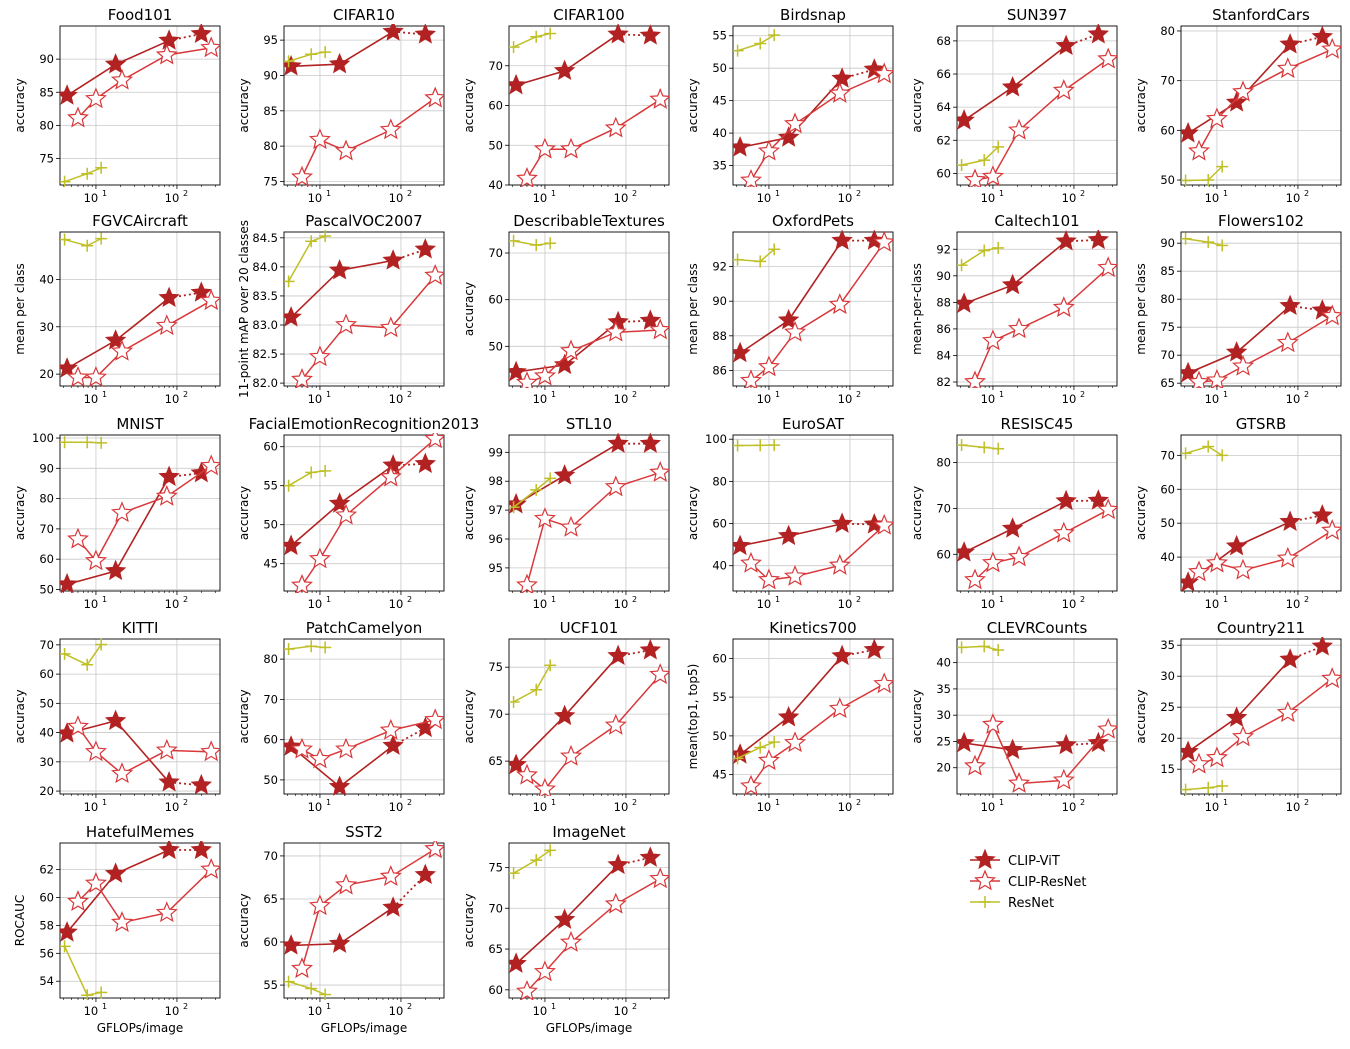 The width and height of the screenshot is (1350, 1049). What do you see at coordinates (589, 424) in the screenshot?
I see `subplot-title: STL10` at bounding box center [589, 424].